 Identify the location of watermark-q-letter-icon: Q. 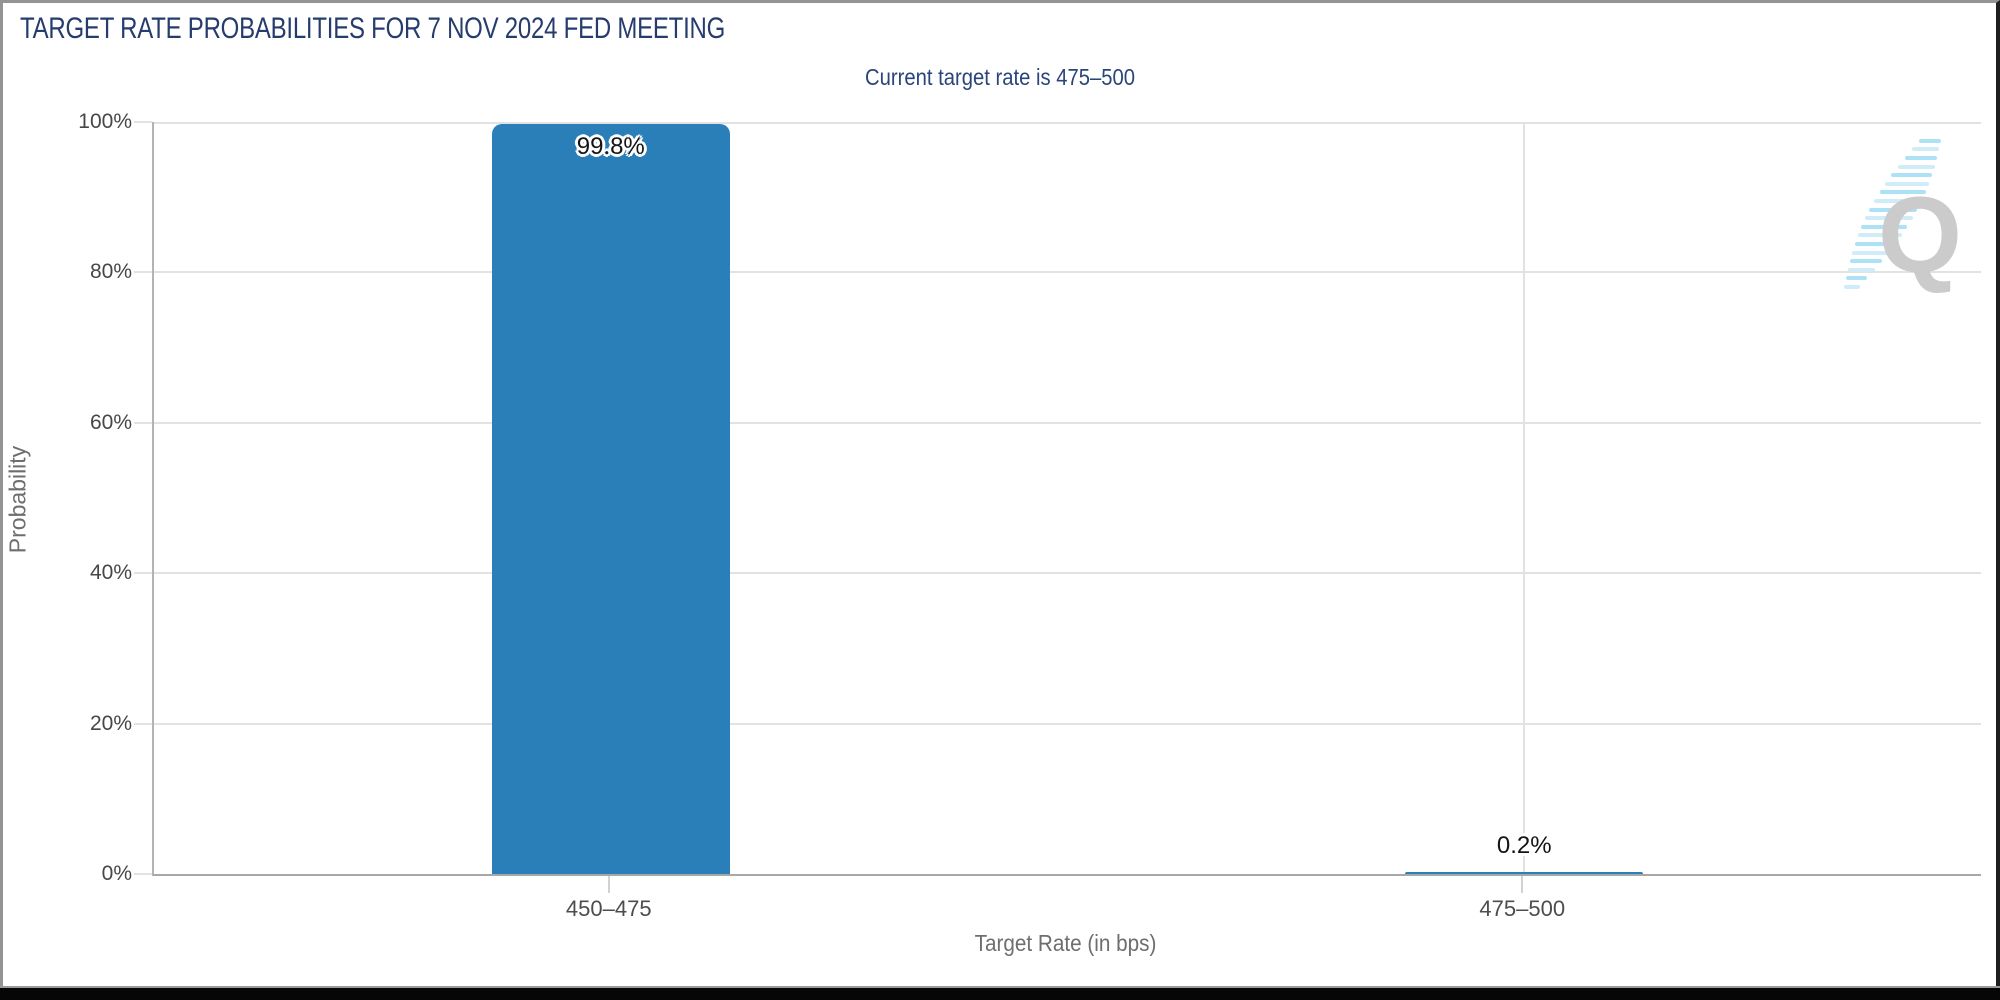
(1919, 234).